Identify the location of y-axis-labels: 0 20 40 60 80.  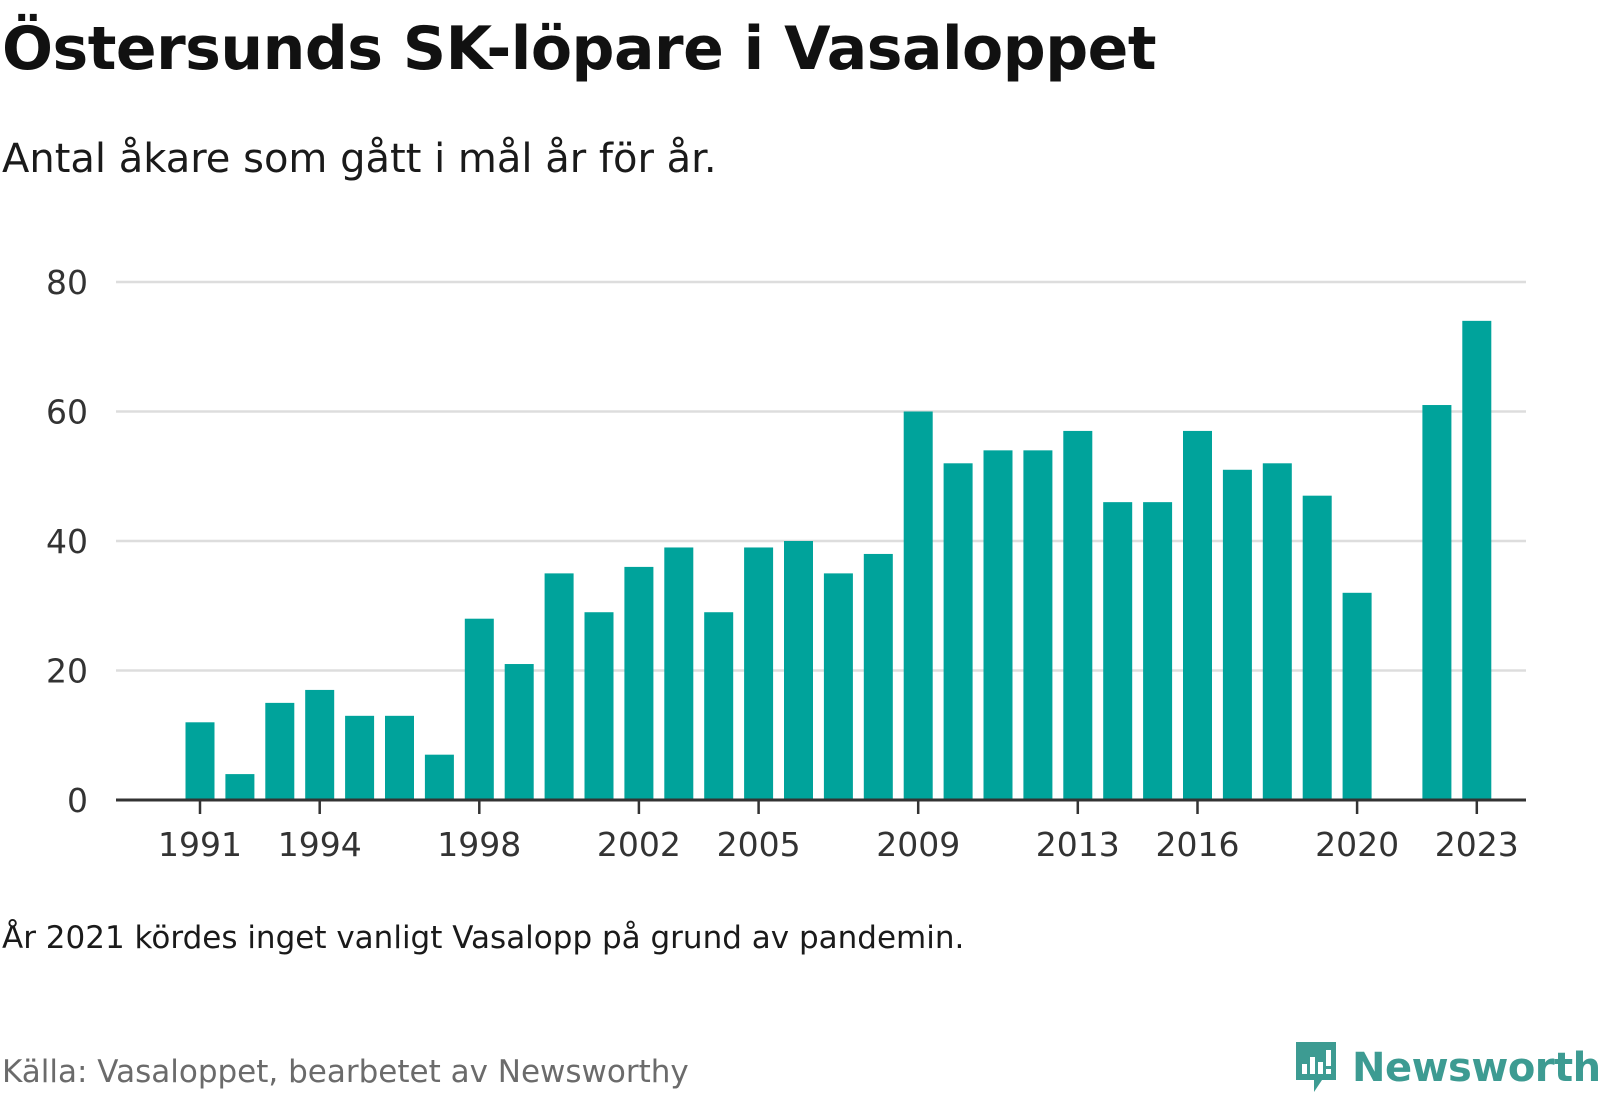
(67, 541).